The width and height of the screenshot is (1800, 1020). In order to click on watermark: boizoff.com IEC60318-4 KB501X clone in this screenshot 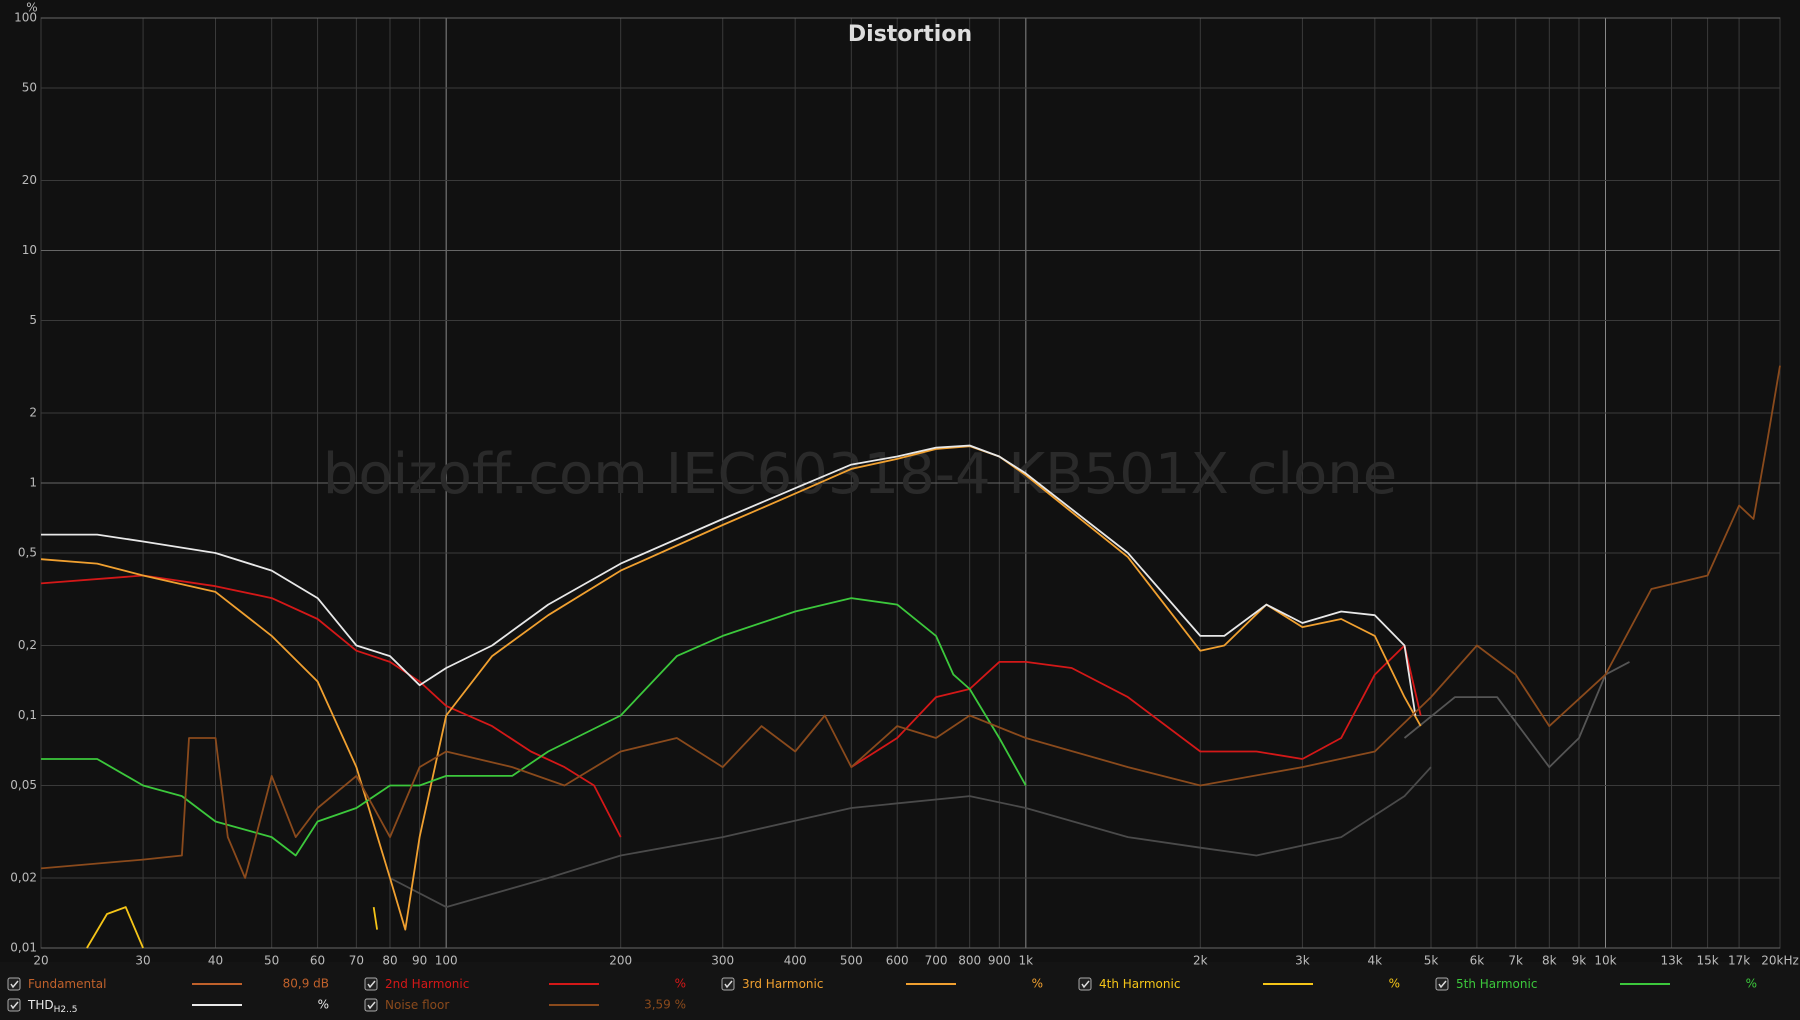, I will do `click(860, 474)`.